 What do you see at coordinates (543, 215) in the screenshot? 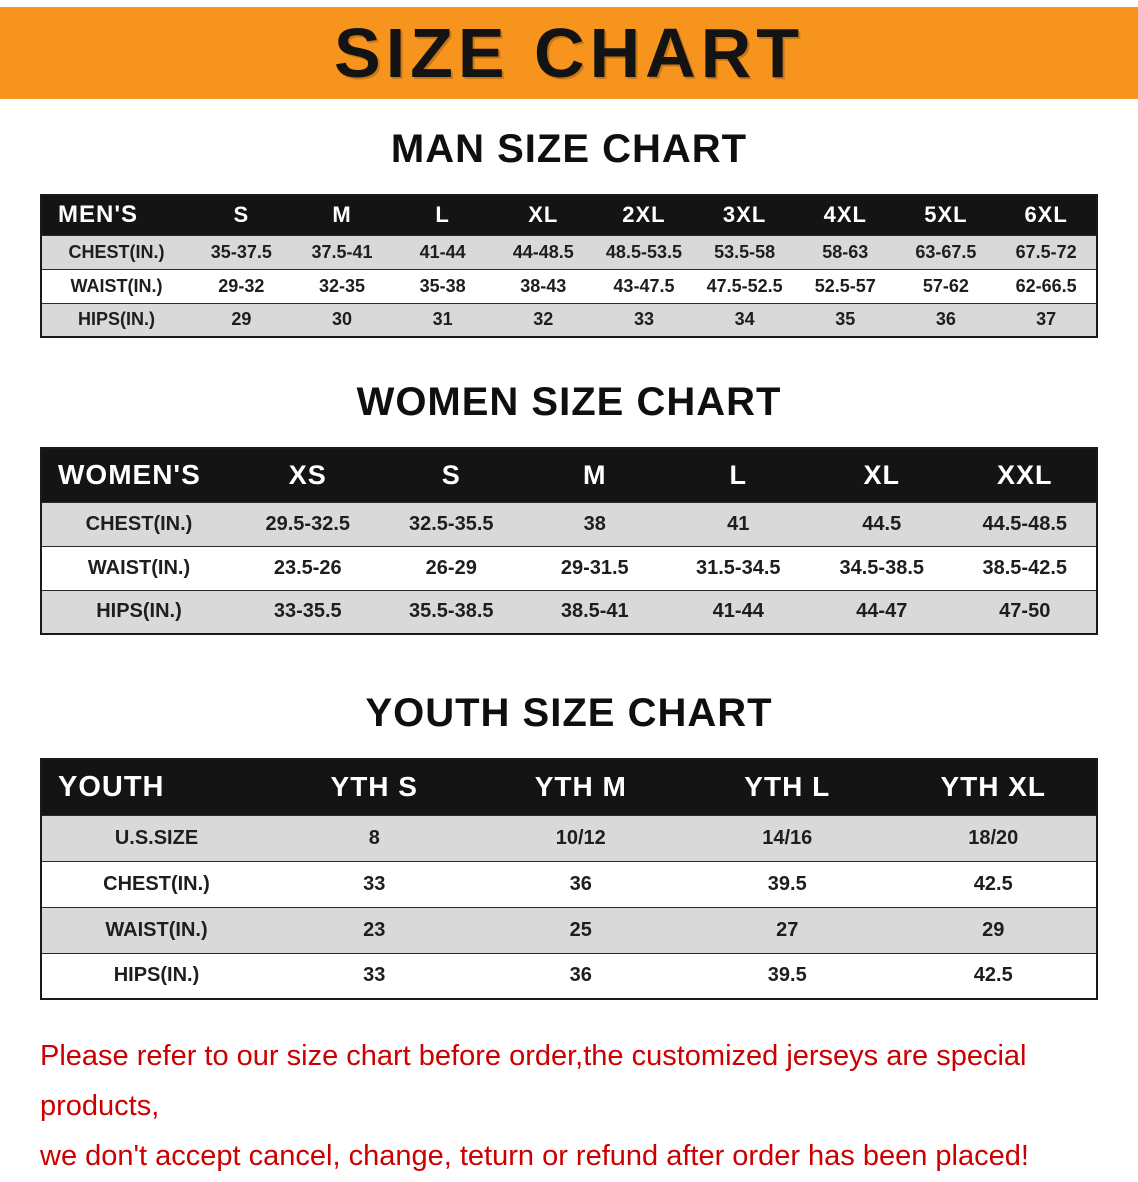
I see `size-header-cell: XL` at bounding box center [543, 215].